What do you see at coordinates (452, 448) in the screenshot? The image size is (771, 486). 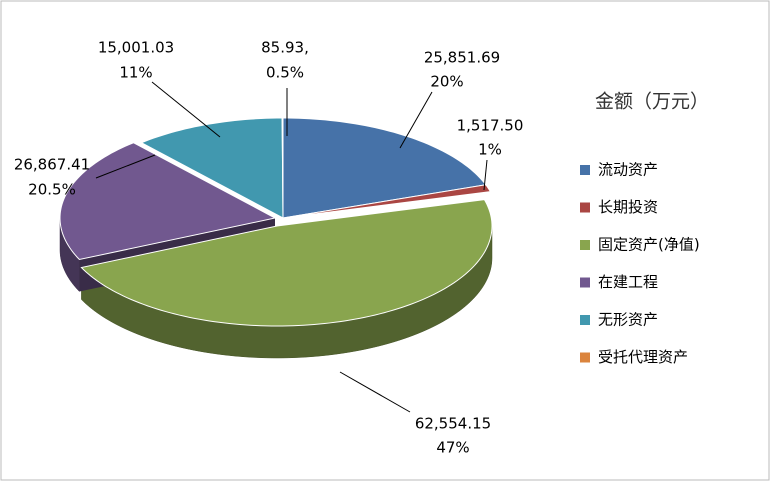 I see `percent-label: 47%` at bounding box center [452, 448].